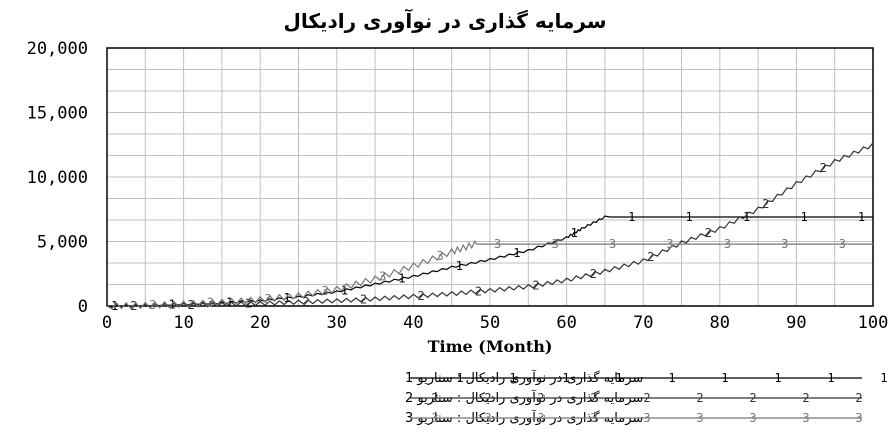 This screenshot has height=432, width=891. Describe the element at coordinates (107, 323) in the screenshot. I see `x-tick-label: 0` at that location.